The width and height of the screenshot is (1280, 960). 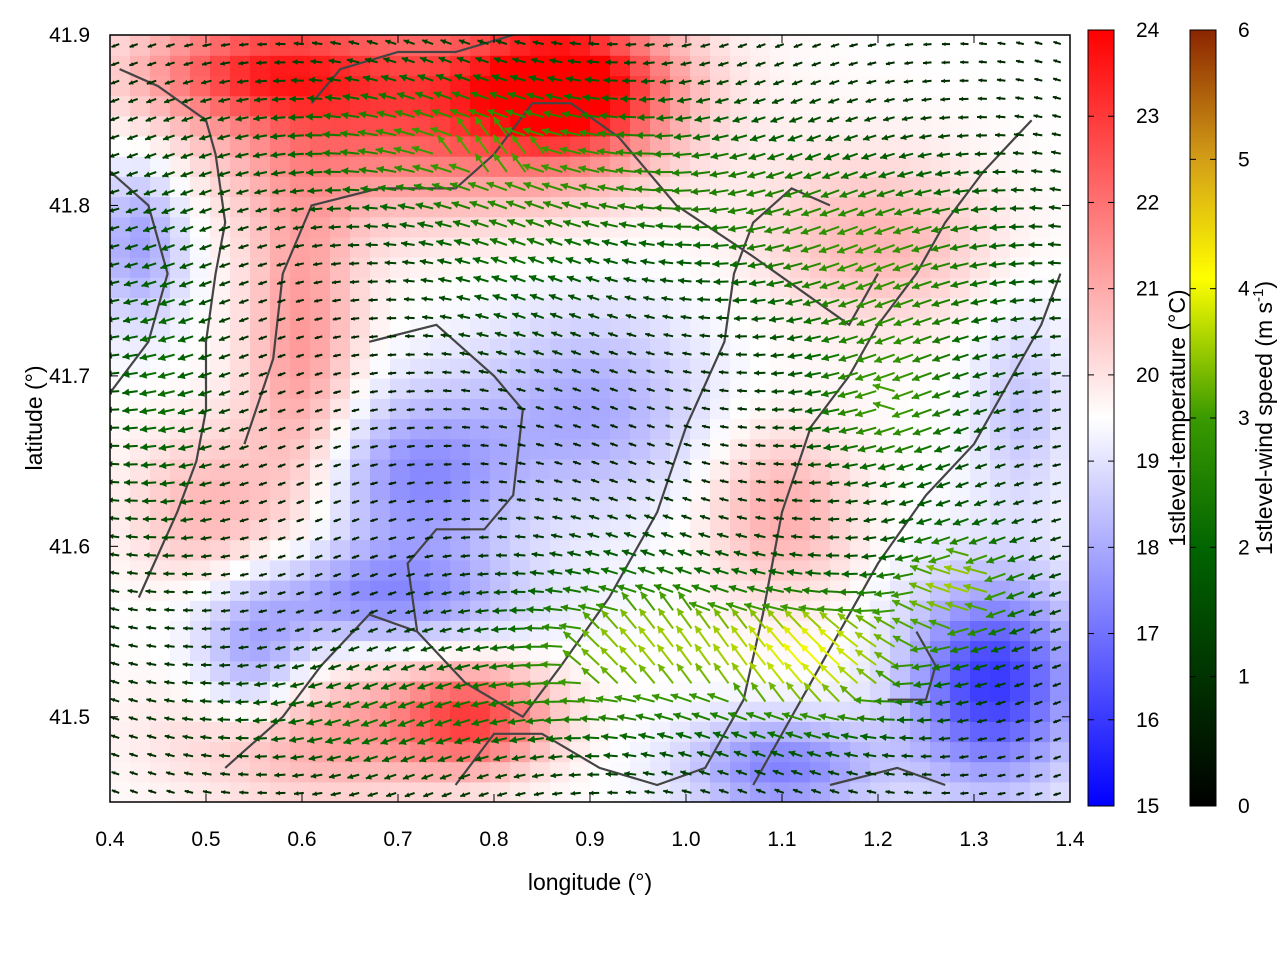 What do you see at coordinates (397, 839) in the screenshot?
I see `x-tick-label: 0.7` at bounding box center [397, 839].